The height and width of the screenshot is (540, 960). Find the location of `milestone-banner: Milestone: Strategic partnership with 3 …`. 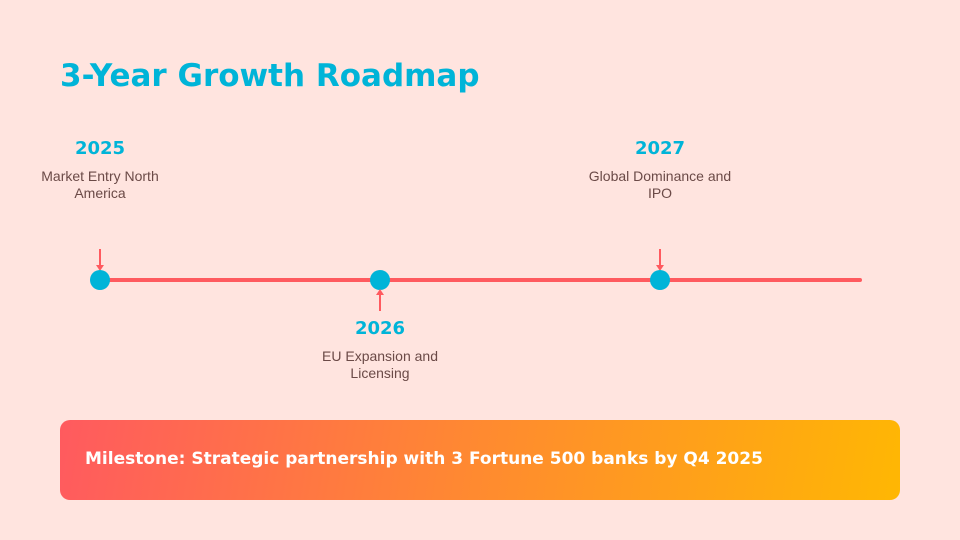

milestone-banner: Milestone: Strategic partnership with 3 … is located at coordinates (480, 460).